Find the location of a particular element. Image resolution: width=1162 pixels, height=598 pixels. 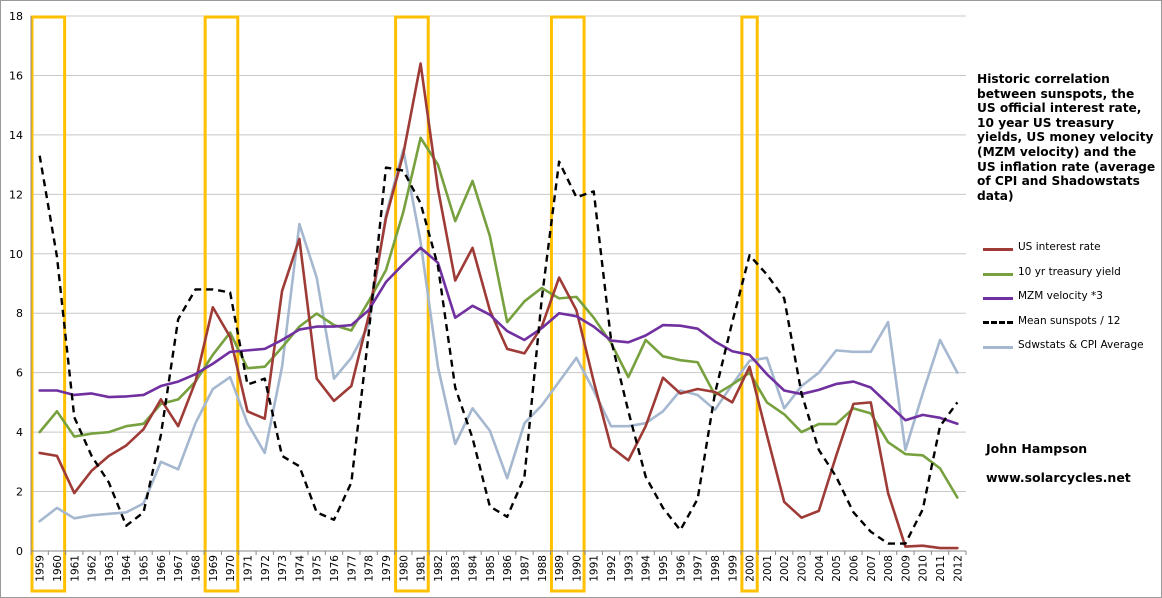

legend-item-mzm-velocity: MZM velocity *3 is located at coordinates (1070, 298).